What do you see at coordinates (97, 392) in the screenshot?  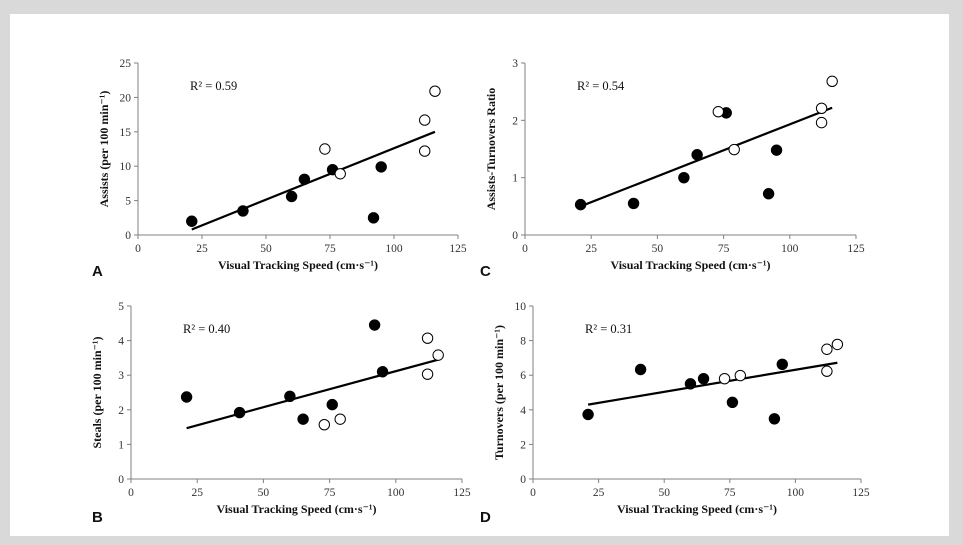 I see `y-axis-title: Steals (per 100 min⁻¹)` at bounding box center [97, 392].